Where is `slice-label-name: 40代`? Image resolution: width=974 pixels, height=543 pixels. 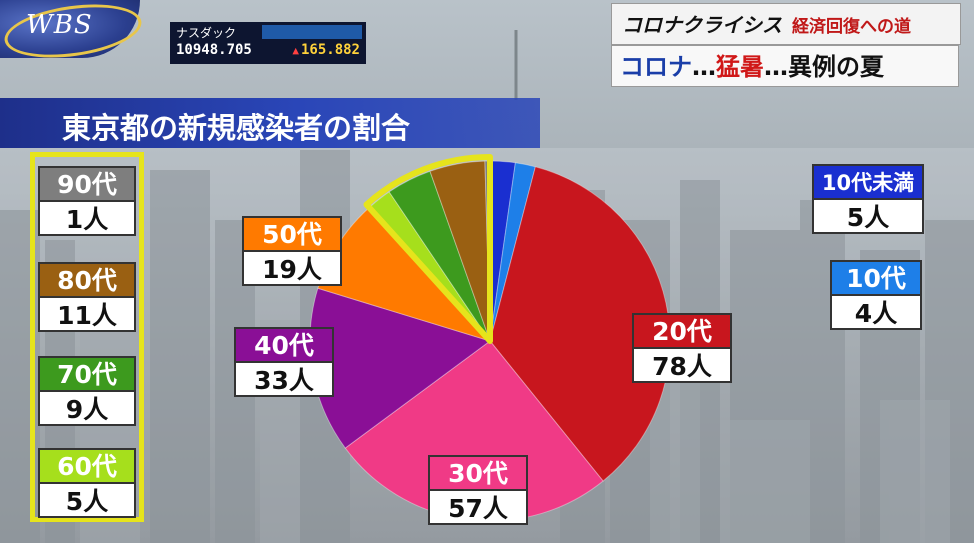
slice-label-name: 40代 is located at coordinates (284, 344).